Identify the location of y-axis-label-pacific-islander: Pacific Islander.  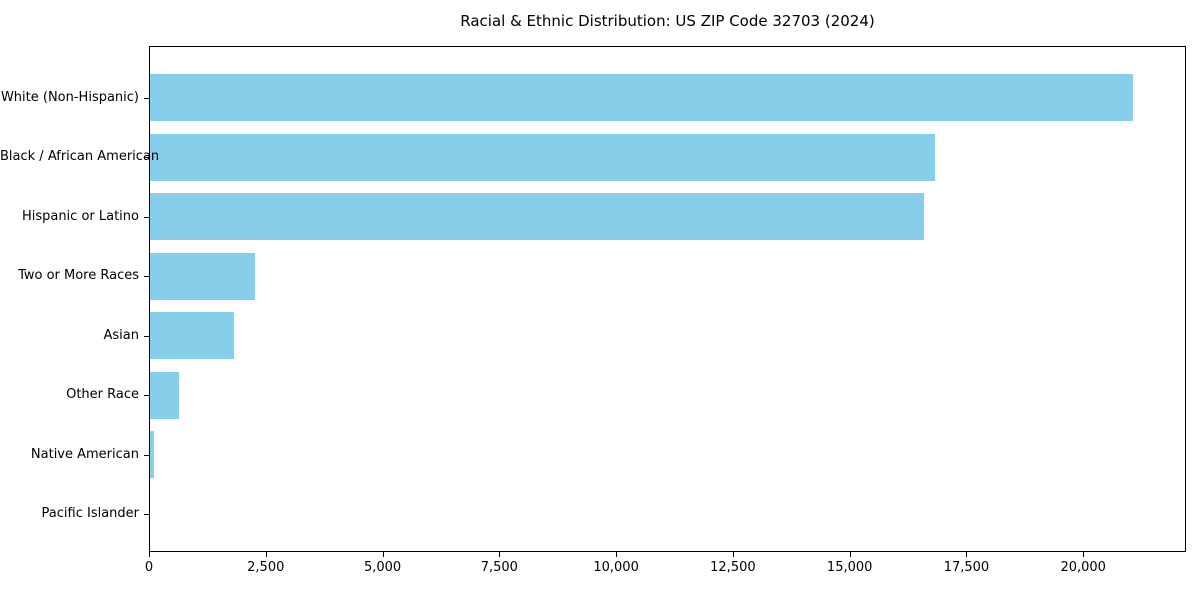
(90, 514).